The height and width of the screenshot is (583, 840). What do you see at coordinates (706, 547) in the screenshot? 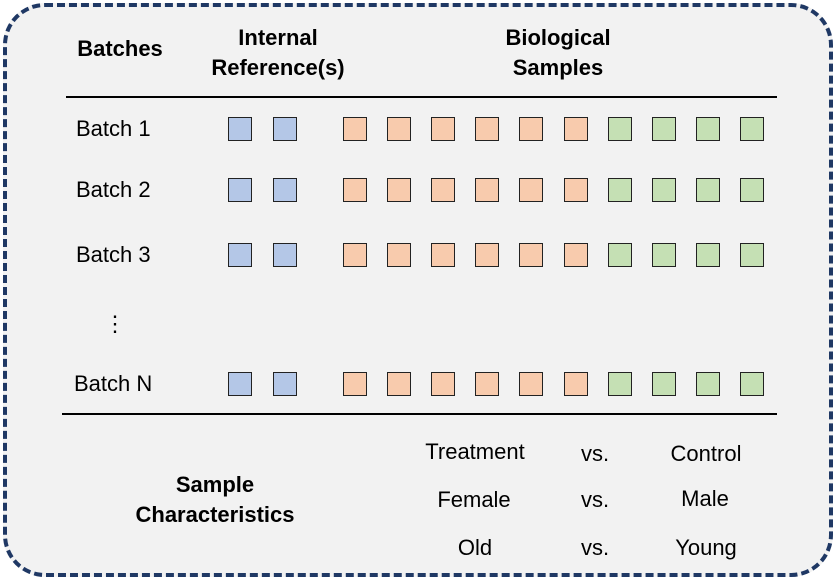
I see `char-right-3: Young` at bounding box center [706, 547].